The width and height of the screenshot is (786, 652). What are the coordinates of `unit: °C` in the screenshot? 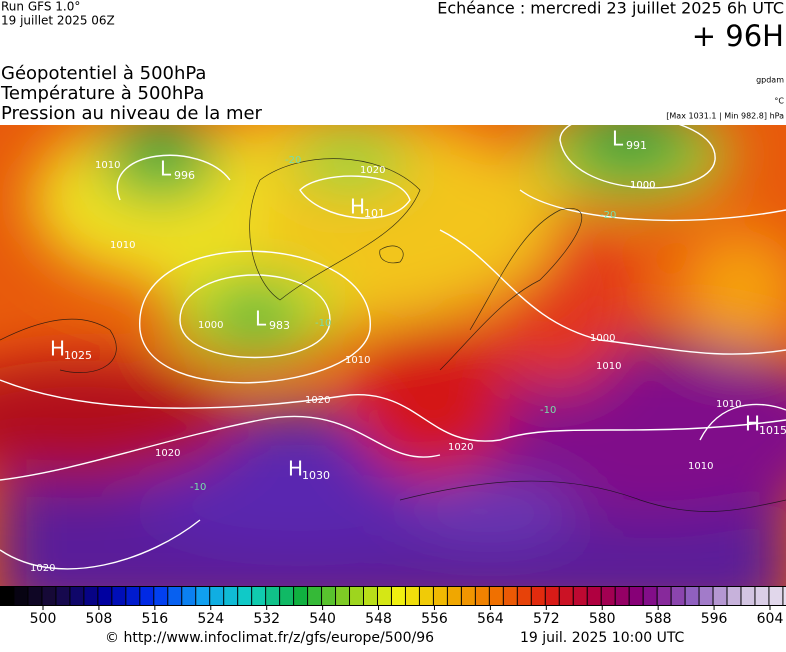 It's located at (779, 101).